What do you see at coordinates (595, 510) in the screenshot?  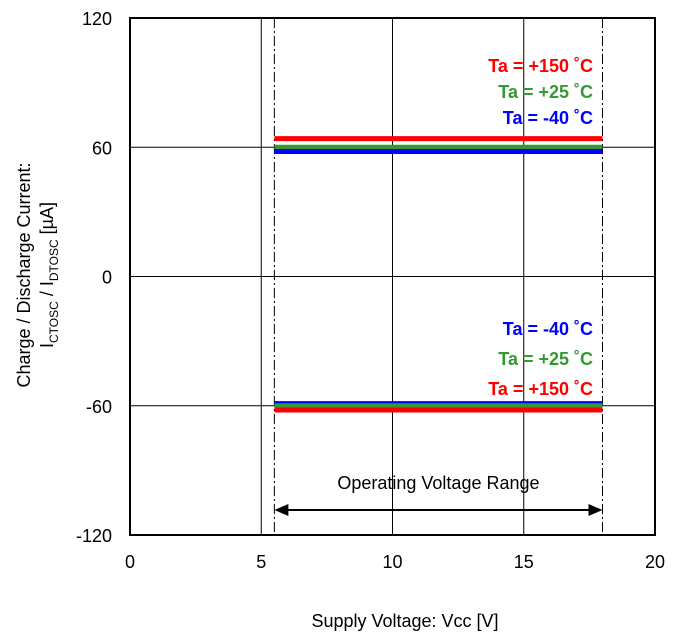 I see `arrowhead-right` at bounding box center [595, 510].